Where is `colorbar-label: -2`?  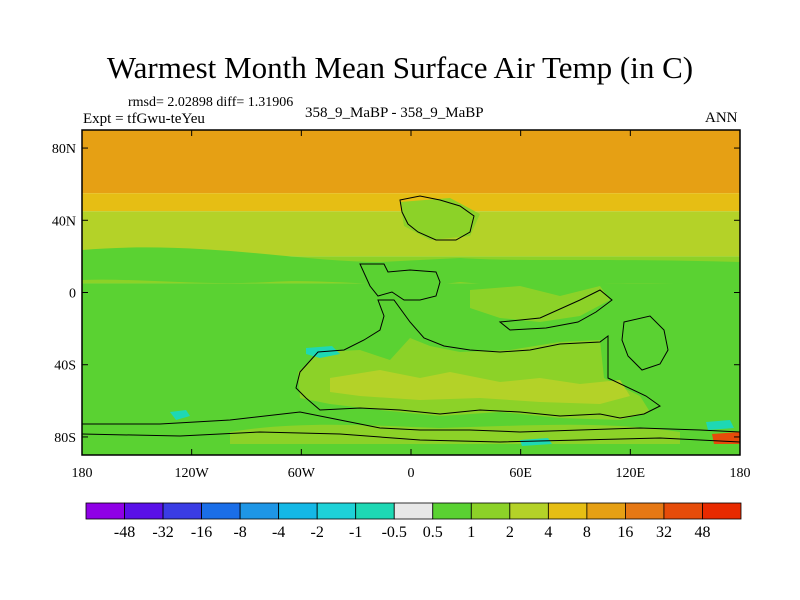
colorbar-label: -2 is located at coordinates (317, 532).